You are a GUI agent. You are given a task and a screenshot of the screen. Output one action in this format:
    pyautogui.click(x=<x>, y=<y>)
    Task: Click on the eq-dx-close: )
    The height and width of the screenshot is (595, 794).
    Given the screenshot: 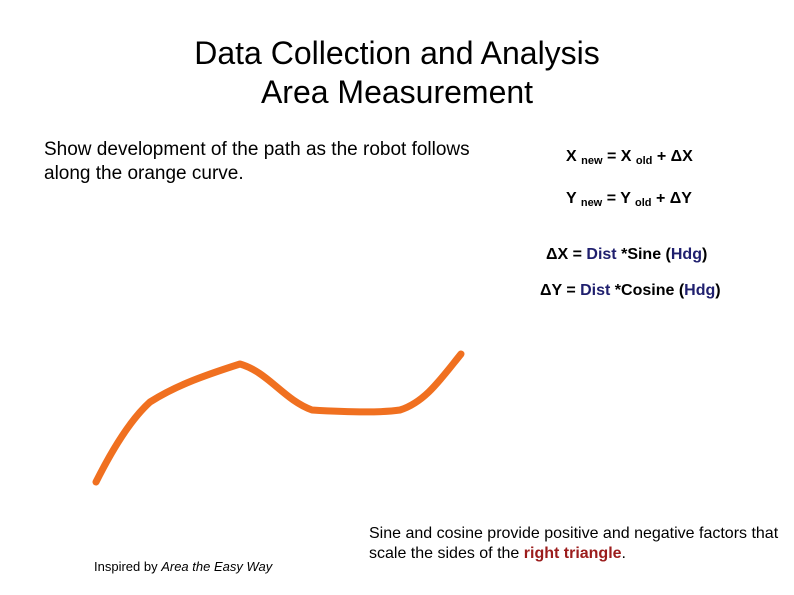 What is the action you would take?
    pyautogui.click(x=704, y=254)
    